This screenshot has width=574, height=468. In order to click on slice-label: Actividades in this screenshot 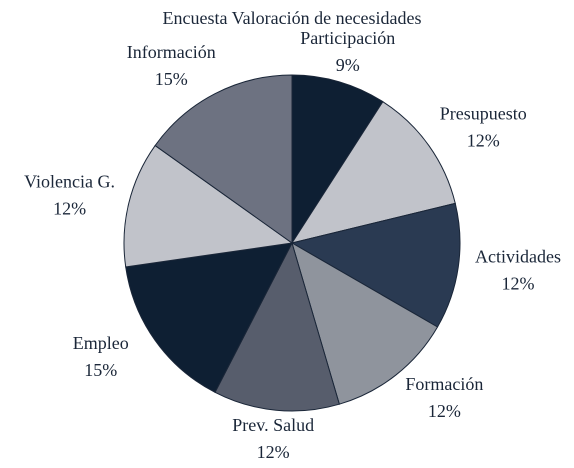, I will do `click(518, 256)`.